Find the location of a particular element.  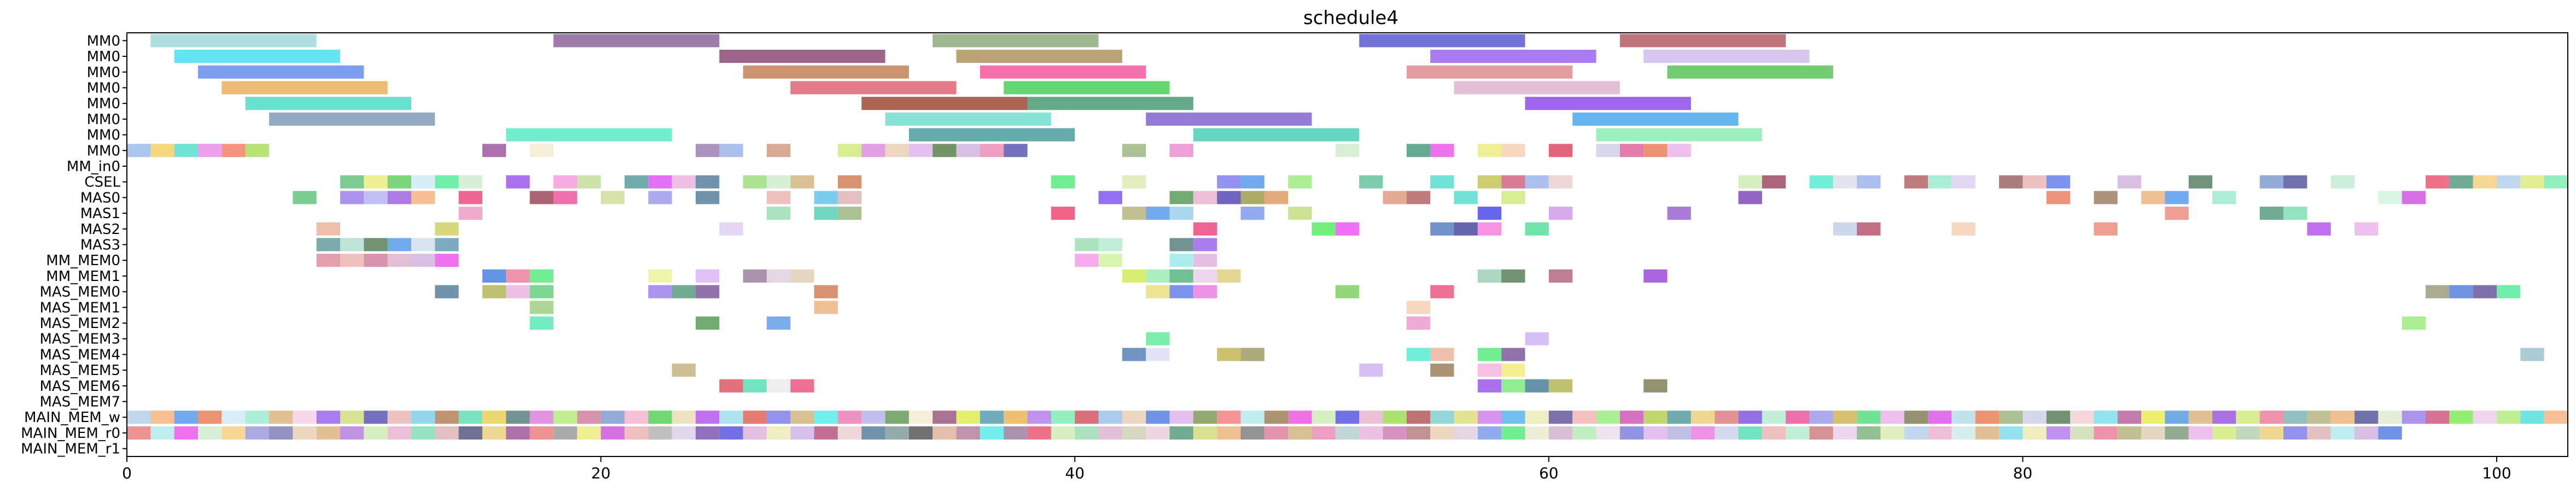

row-label: CSEL is located at coordinates (102, 182).